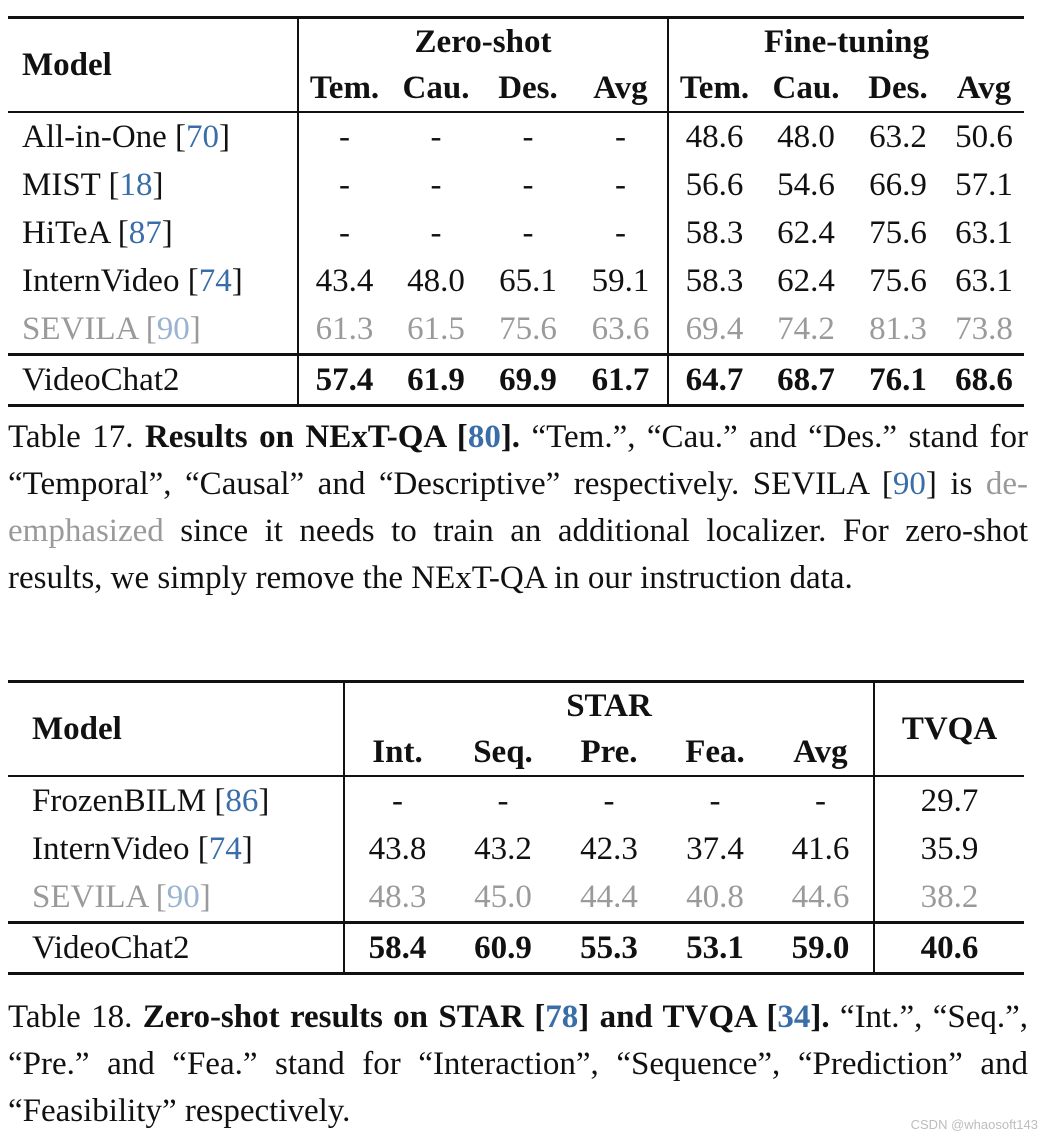  Describe the element at coordinates (794, 1017) in the screenshot. I see `citation: 34` at that location.